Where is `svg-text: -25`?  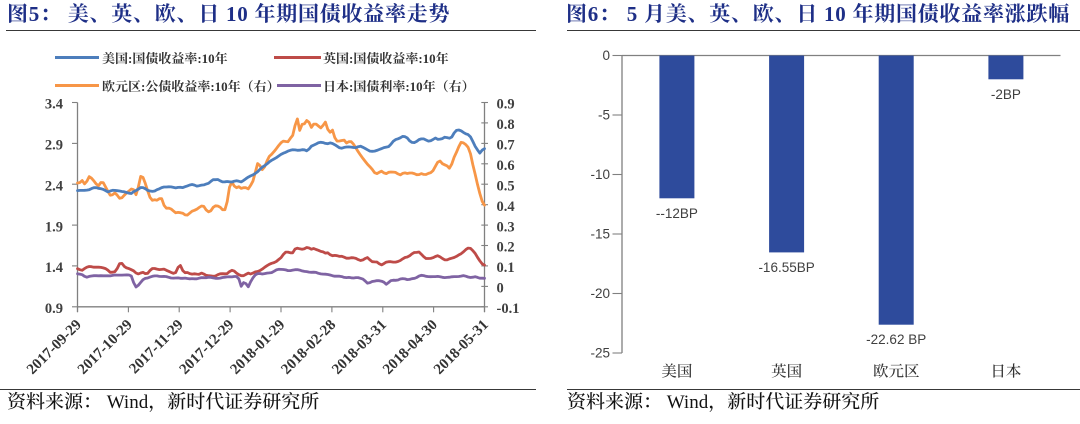 svg-text: -25 is located at coordinates (600, 353).